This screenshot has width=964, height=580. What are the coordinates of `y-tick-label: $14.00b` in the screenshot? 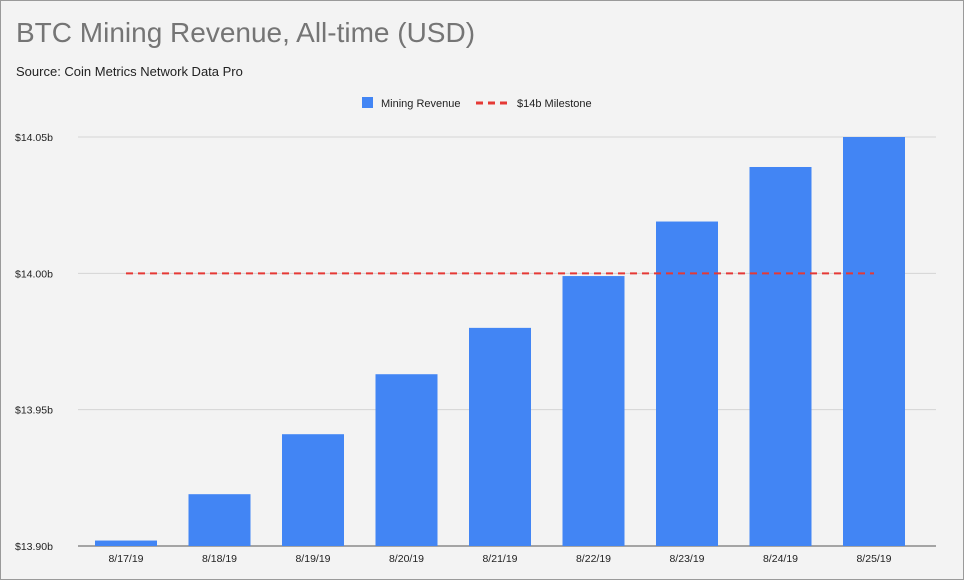 It's located at (34, 274).